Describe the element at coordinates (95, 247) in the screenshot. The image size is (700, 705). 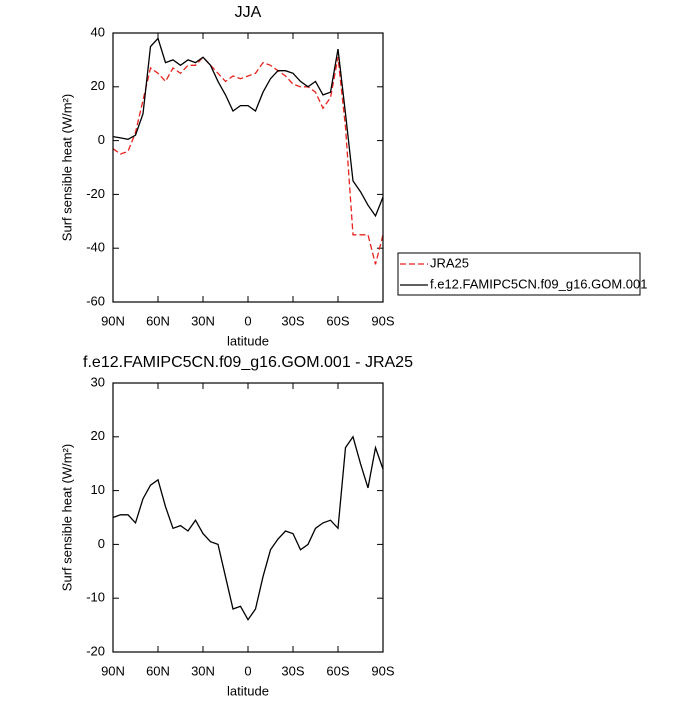
I see `y-tick-label: -40` at that location.